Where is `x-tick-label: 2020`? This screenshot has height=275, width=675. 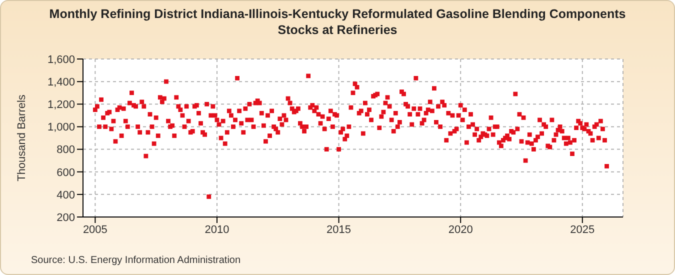
x-tick-label: 2020 is located at coordinates (460, 230).